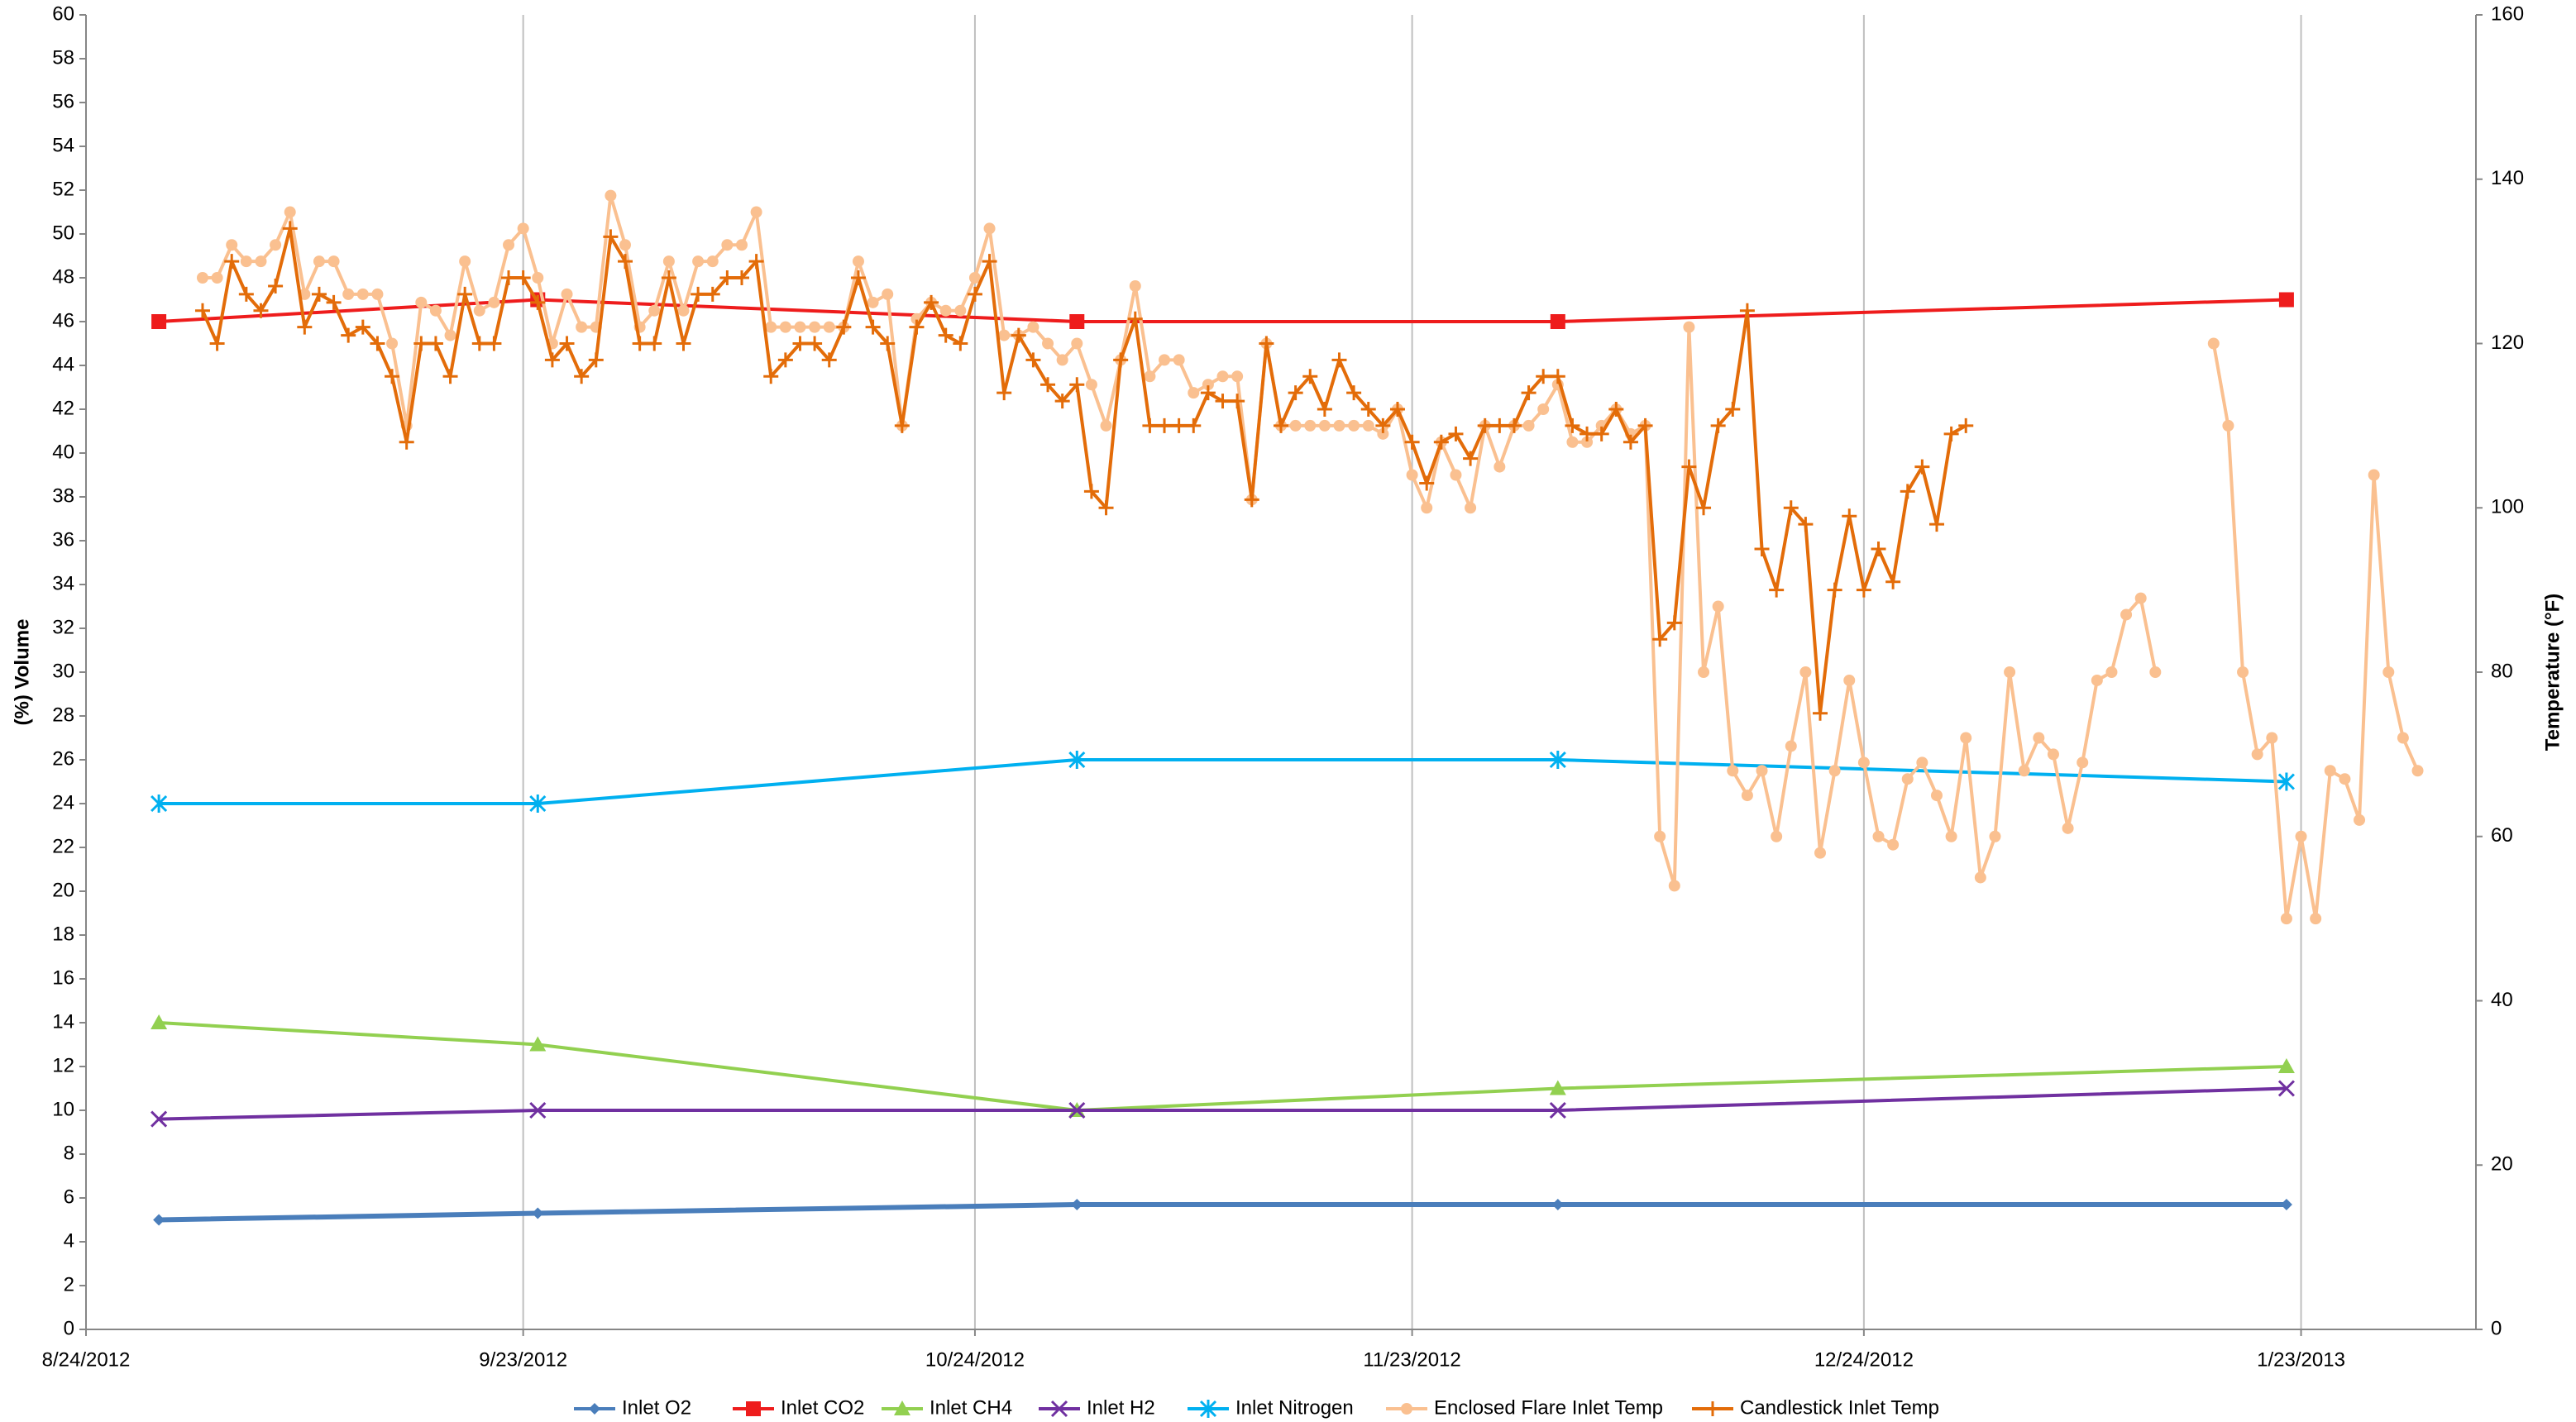 The width and height of the screenshot is (2576, 1422). I want to click on y-tick-label: 12, so click(63, 1065).